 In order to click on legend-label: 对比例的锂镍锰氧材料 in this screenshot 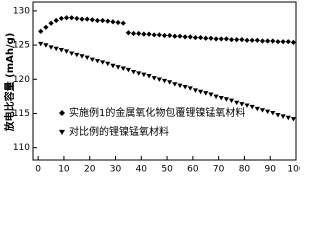, I will do `click(119, 131)`.